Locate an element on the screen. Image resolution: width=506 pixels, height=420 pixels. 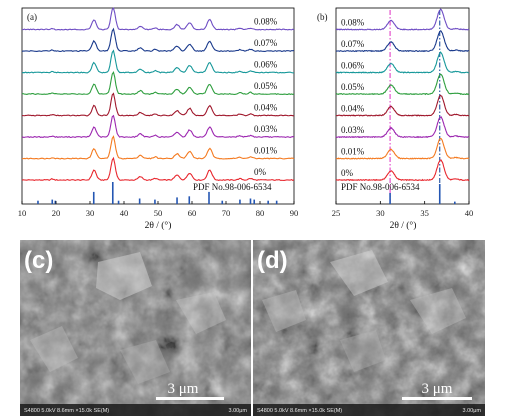
chart-a-reference-pattern is located at coordinates (157, 193).